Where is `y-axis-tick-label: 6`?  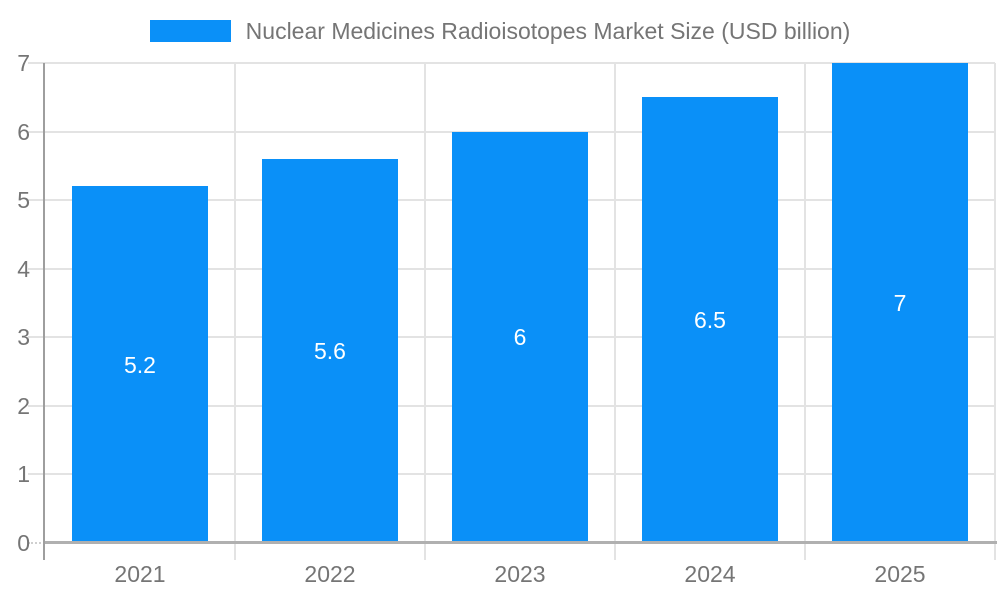 y-axis-tick-label: 6 is located at coordinates (23, 131).